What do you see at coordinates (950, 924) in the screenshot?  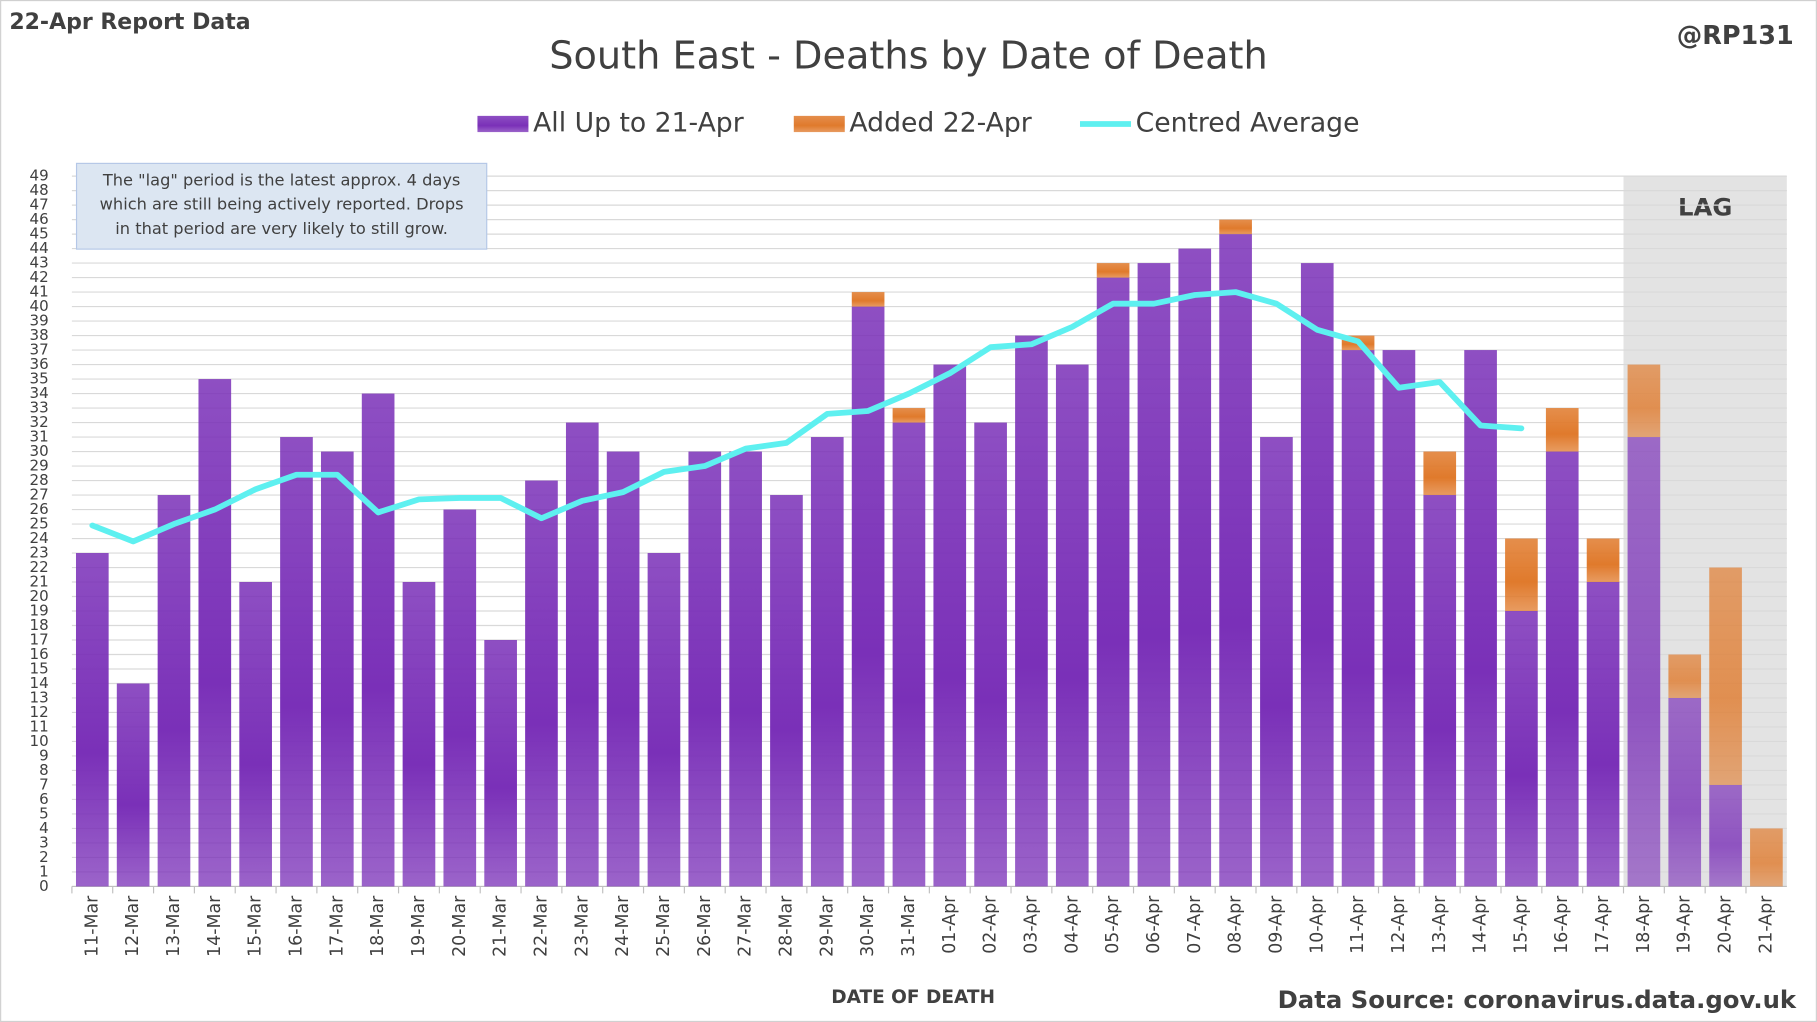 I see `x-tick-label: 01-Apr` at bounding box center [950, 924].